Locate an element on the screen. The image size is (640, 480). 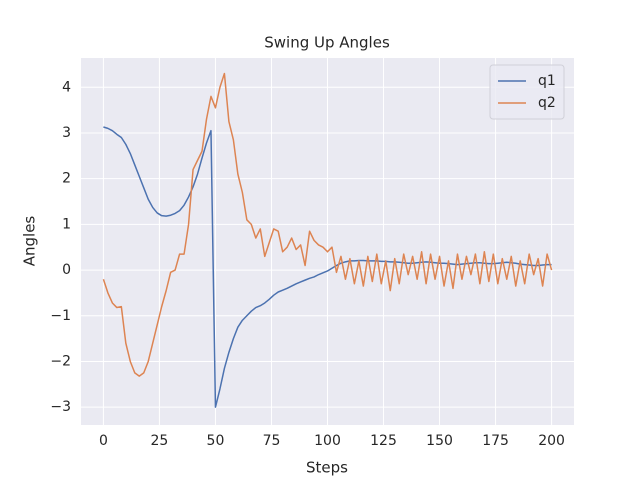
chart-title: Swing Up Angles is located at coordinates (327, 43).